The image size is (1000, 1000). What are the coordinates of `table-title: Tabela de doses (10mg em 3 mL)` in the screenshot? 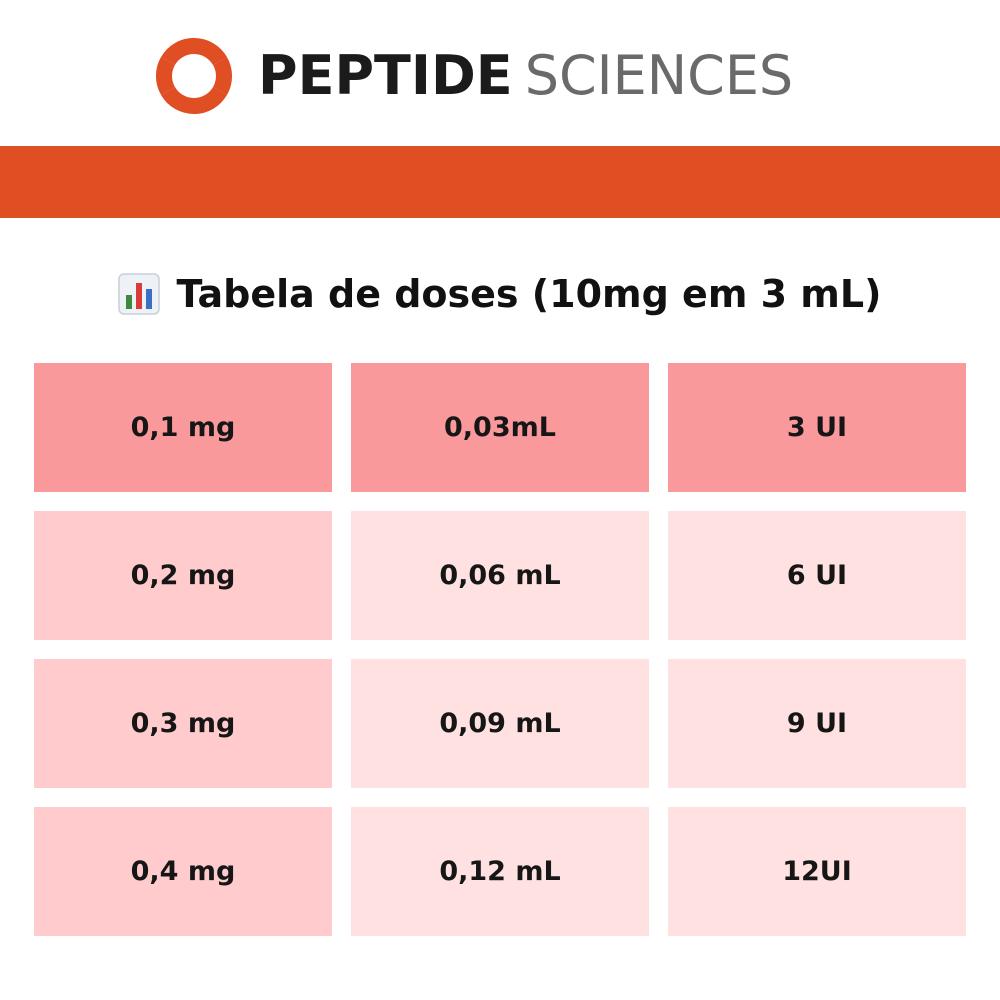 It's located at (500, 294).